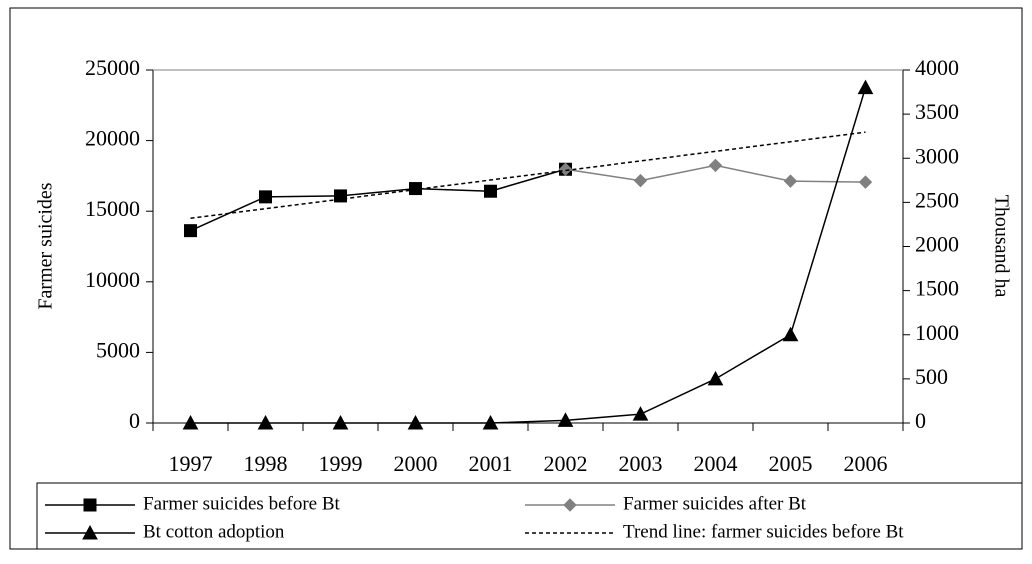  Describe the element at coordinates (112, 138) in the screenshot. I see `y-tick-label: 20000` at that location.